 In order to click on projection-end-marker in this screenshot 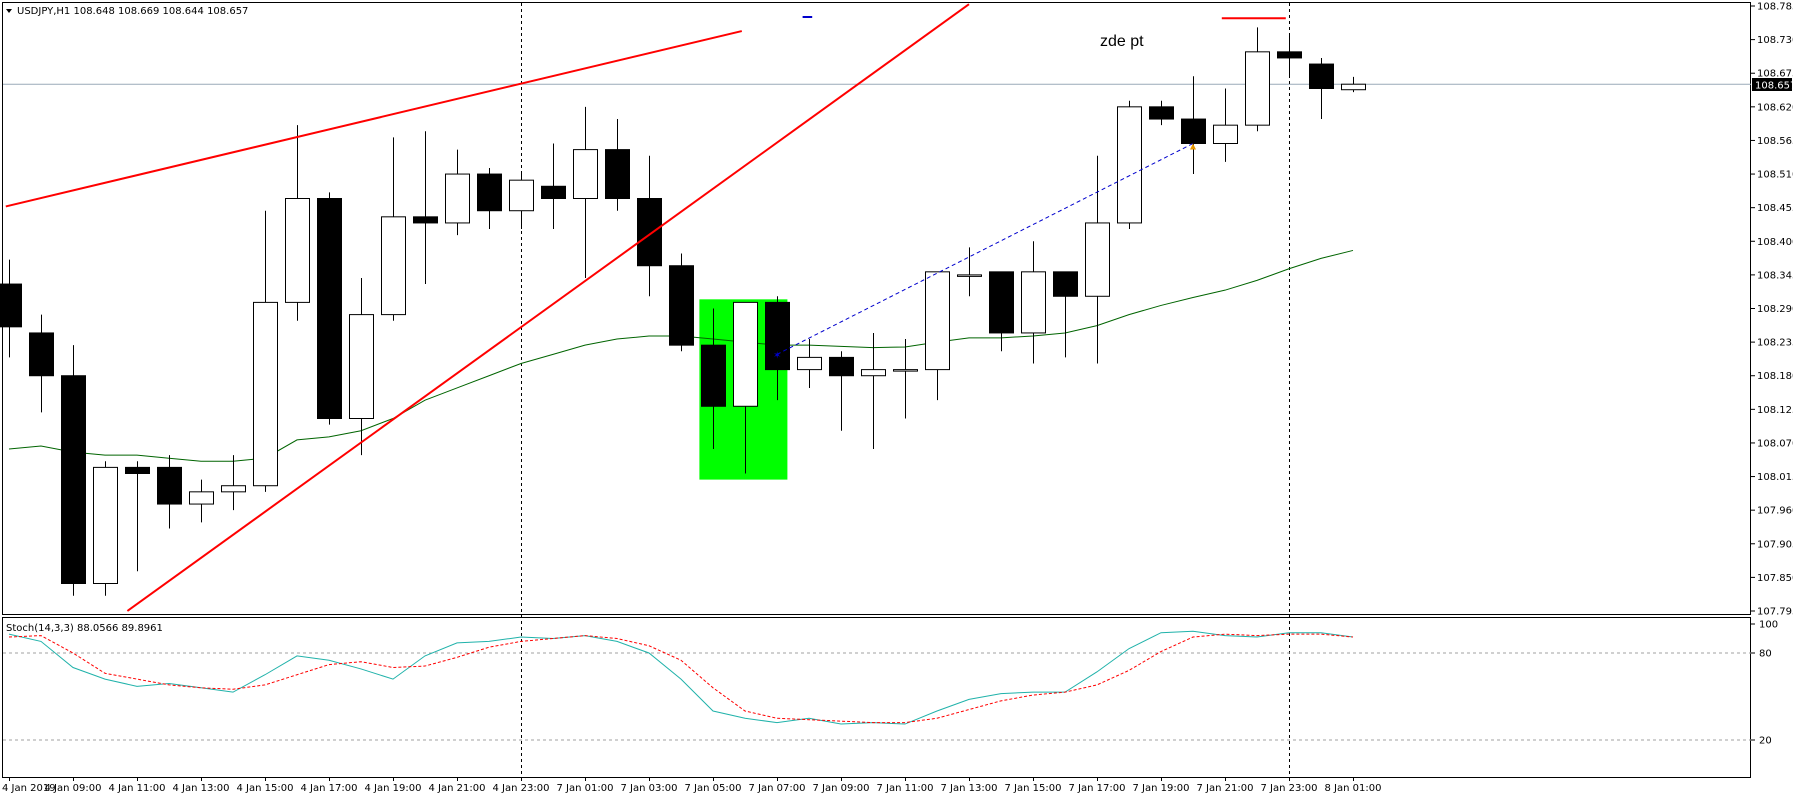, I will do `click(1193, 146)`.